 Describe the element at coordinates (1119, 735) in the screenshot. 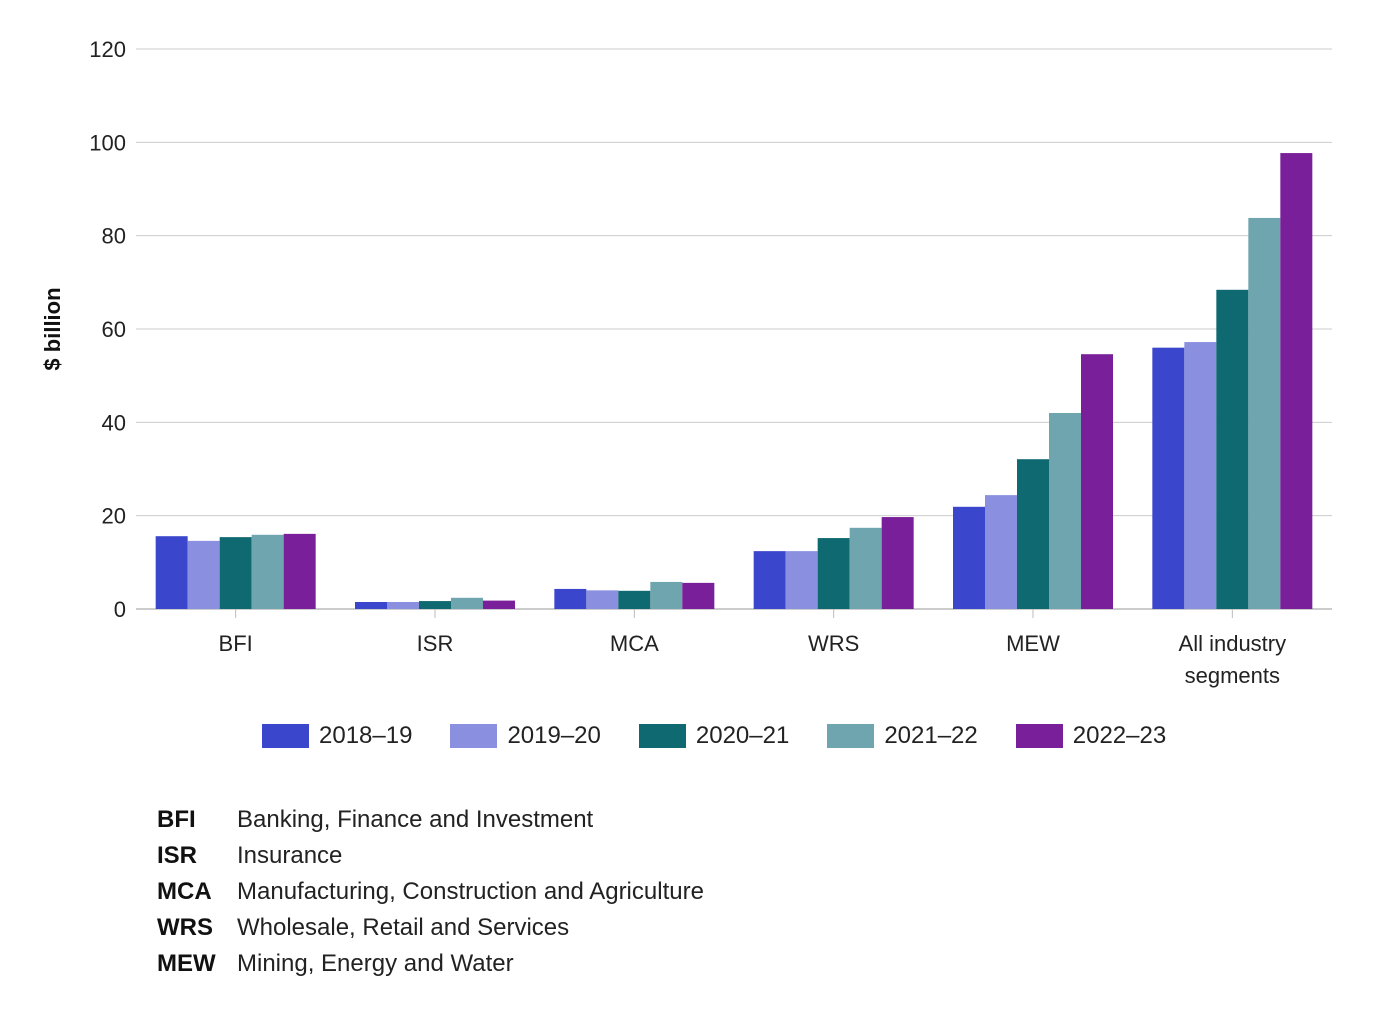

I see `legend-label: 2022–23` at that location.